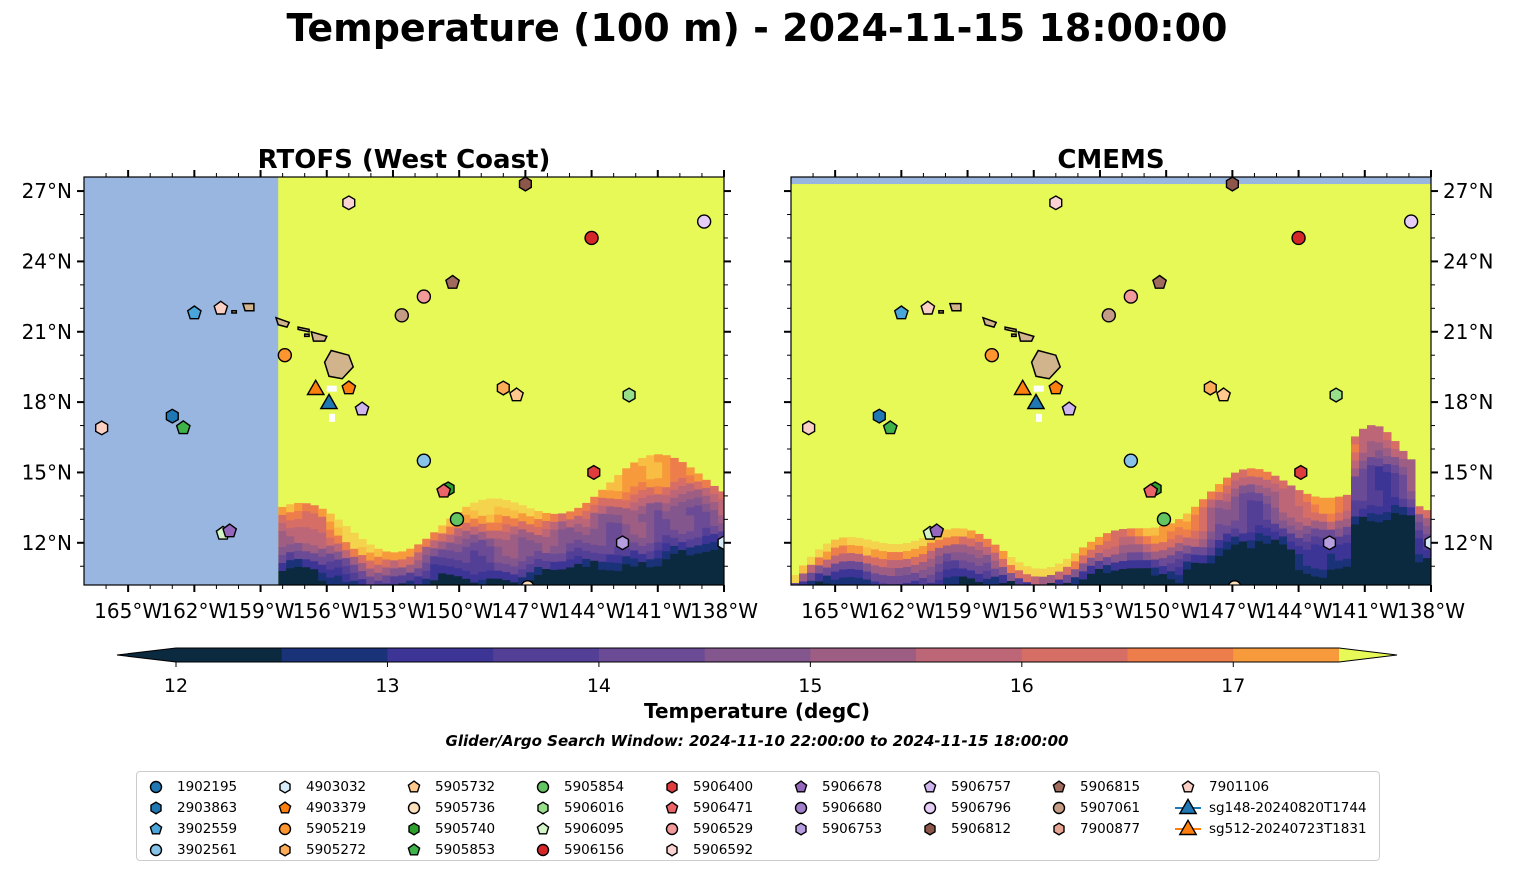  Describe the element at coordinates (1092, 828) in the screenshot. I see `legend-item: 7900877` at that location.